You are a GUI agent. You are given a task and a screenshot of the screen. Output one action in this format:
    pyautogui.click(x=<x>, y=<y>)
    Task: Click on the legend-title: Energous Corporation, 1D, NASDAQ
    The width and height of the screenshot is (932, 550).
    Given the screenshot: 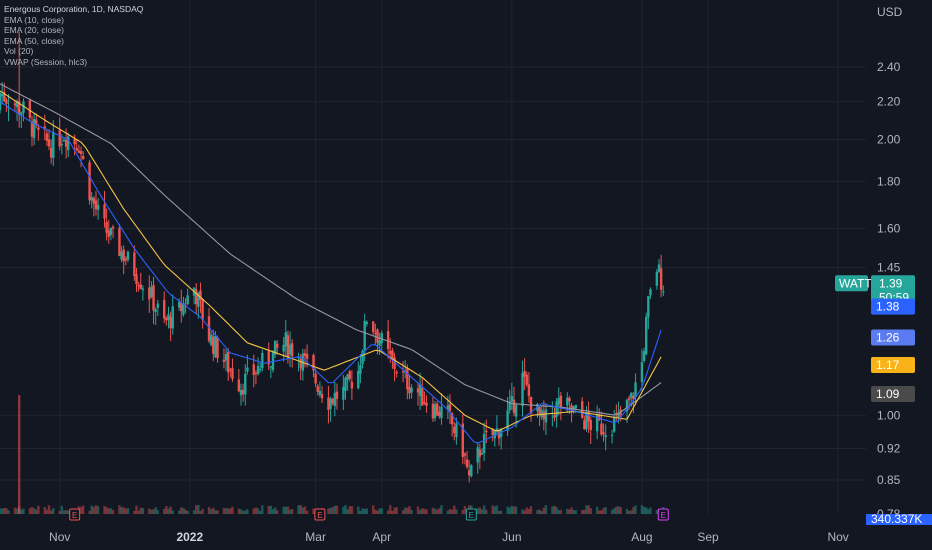 What is the action you would take?
    pyautogui.click(x=74, y=9)
    